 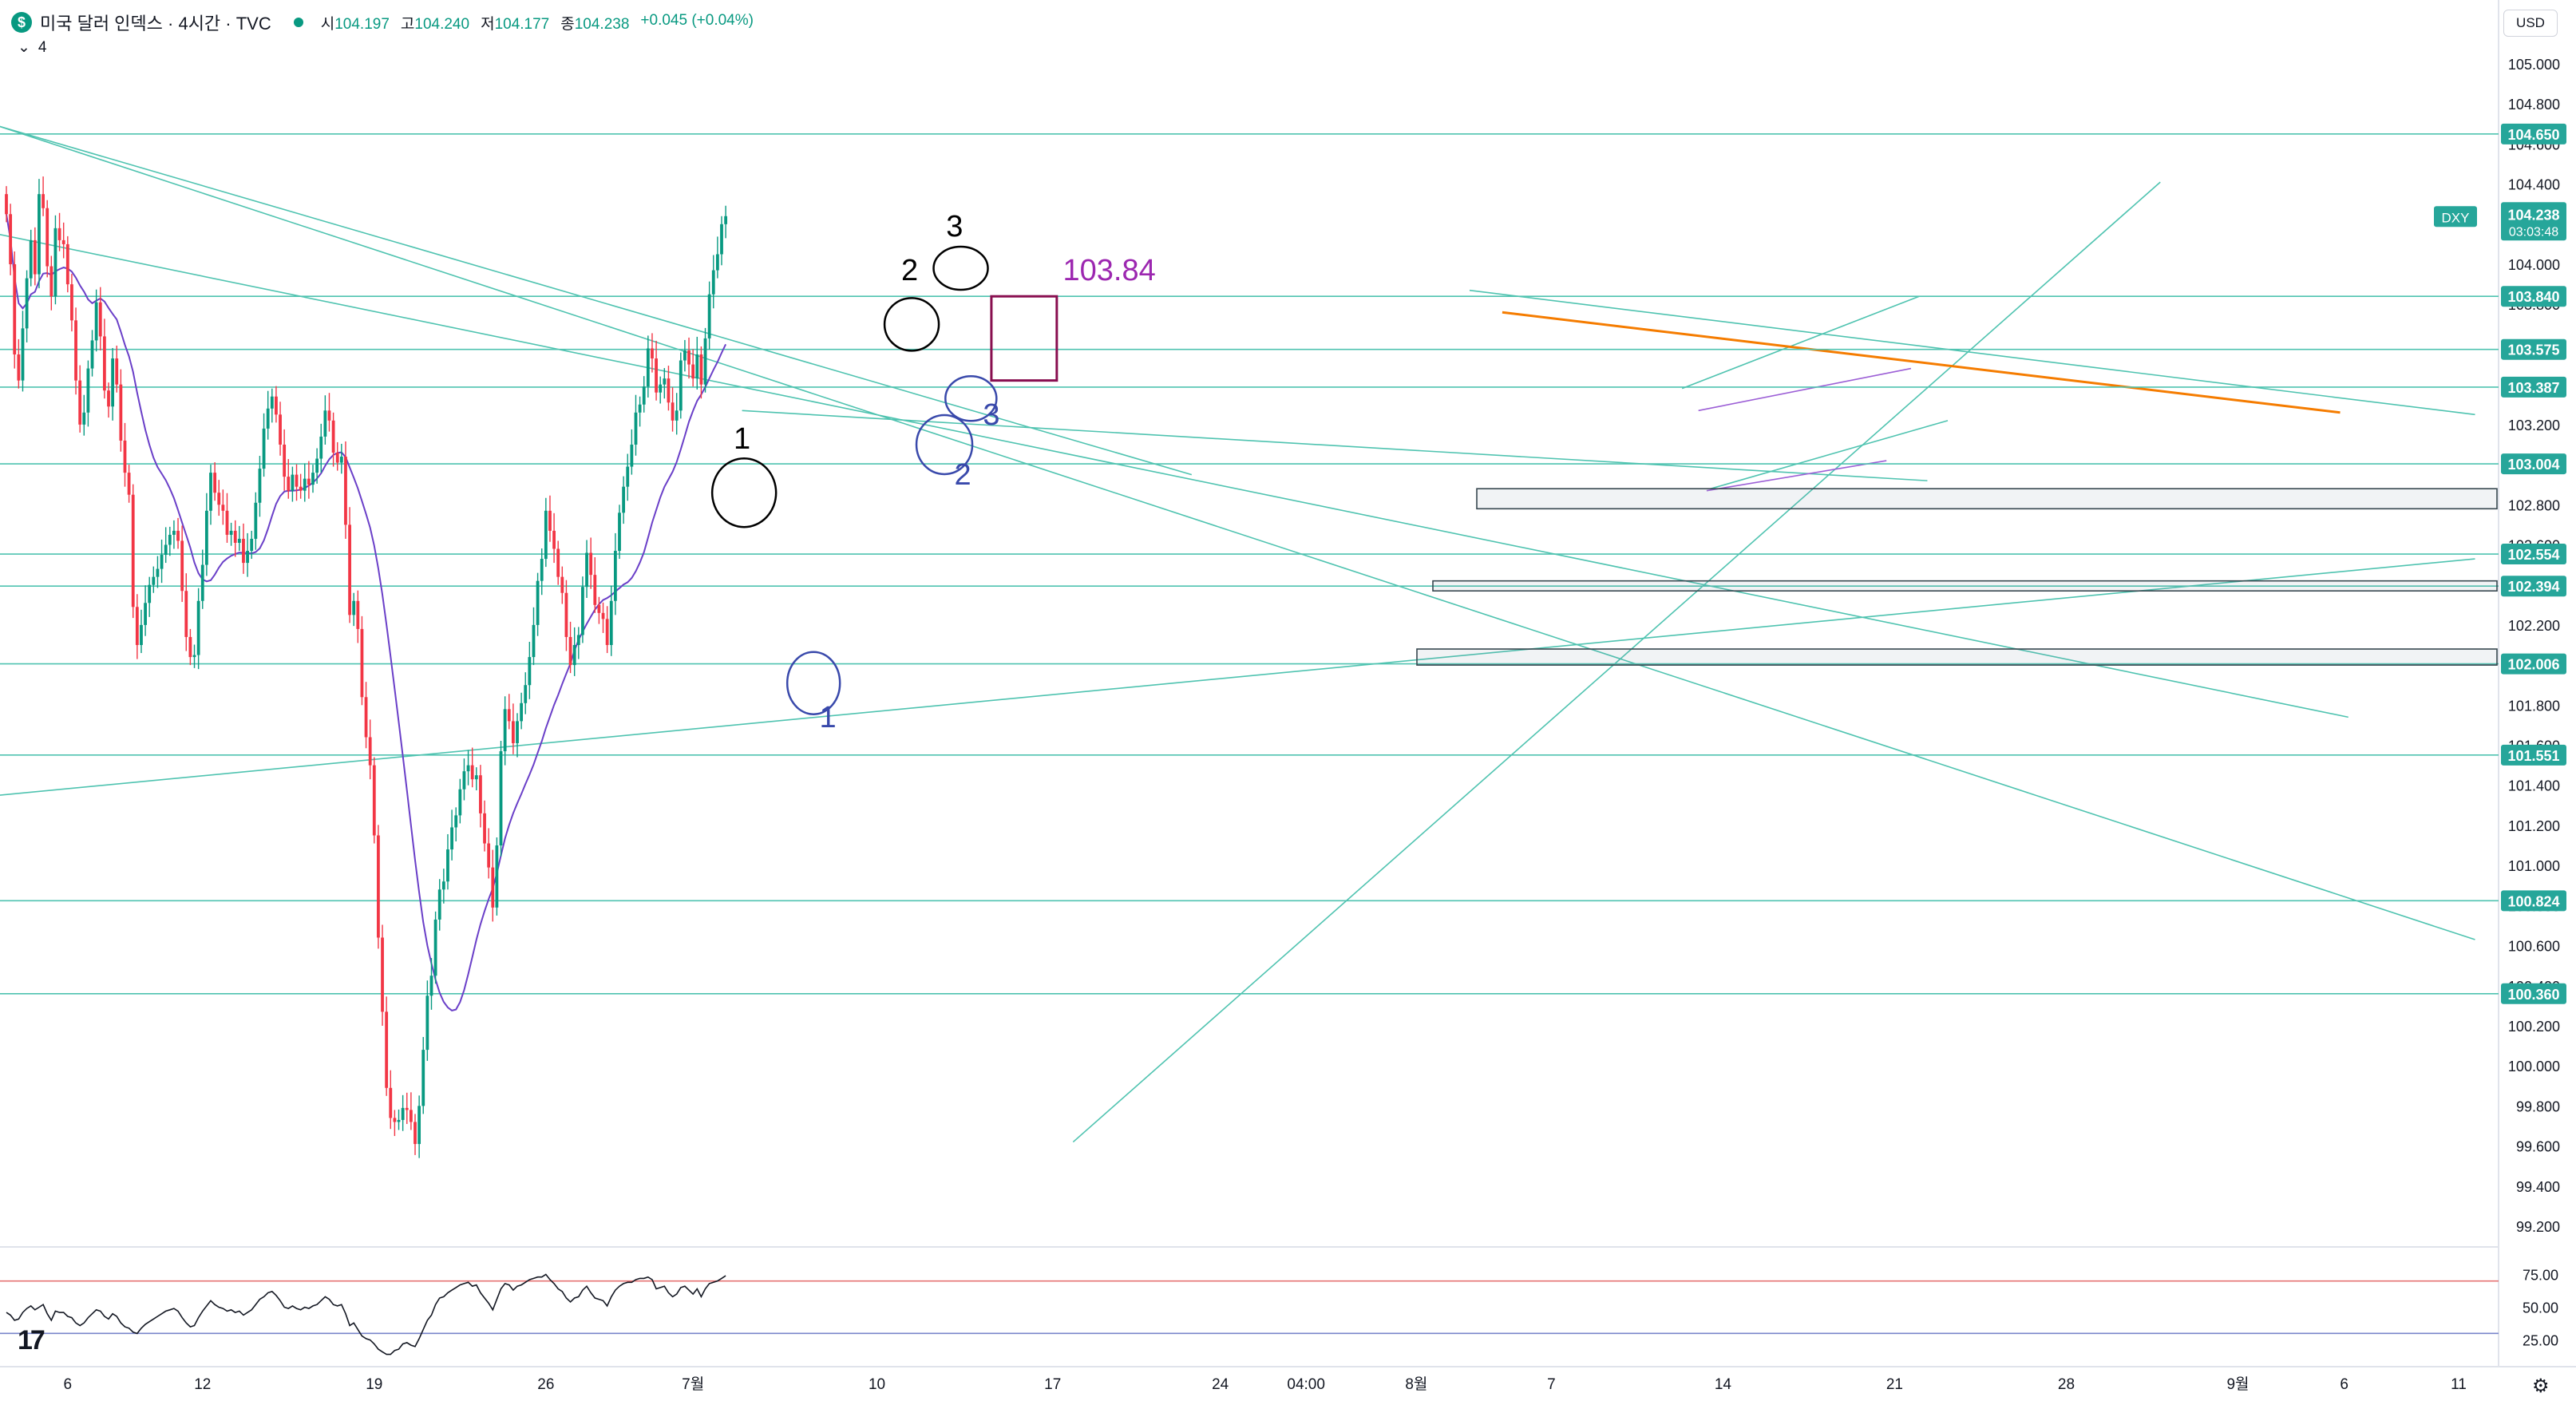 I want to click on time-tick-label: 28, so click(x=2067, y=1384).